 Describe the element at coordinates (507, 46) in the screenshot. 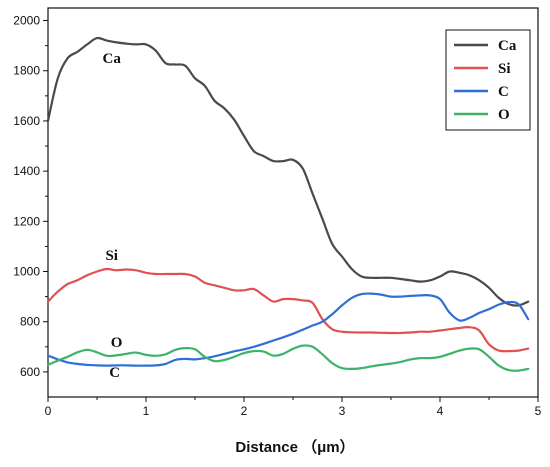

I see `legend-label: Ca` at that location.